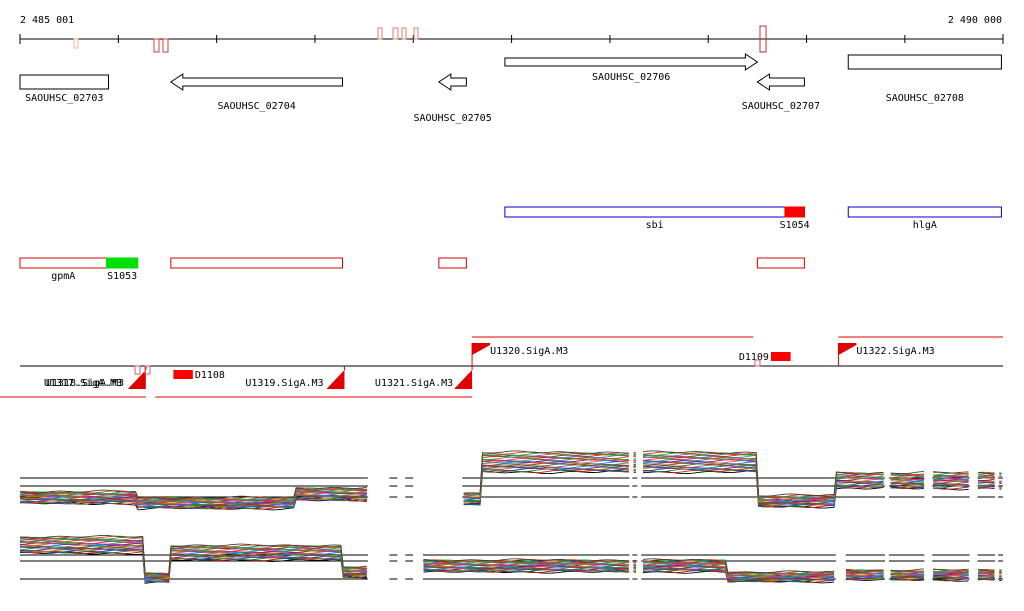 This screenshot has width=1024, height=611. Describe the element at coordinates (452, 118) in the screenshot. I see `gene-label: SAOUHSC_02705` at that location.